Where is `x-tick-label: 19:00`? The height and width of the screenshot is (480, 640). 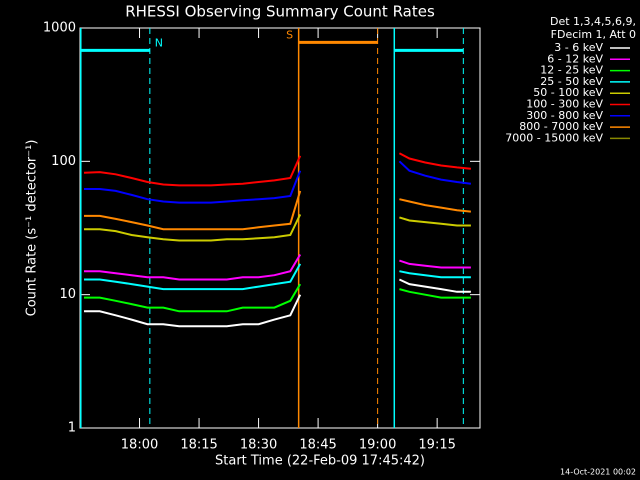
x-tick-label: 19:00 is located at coordinates (377, 445).